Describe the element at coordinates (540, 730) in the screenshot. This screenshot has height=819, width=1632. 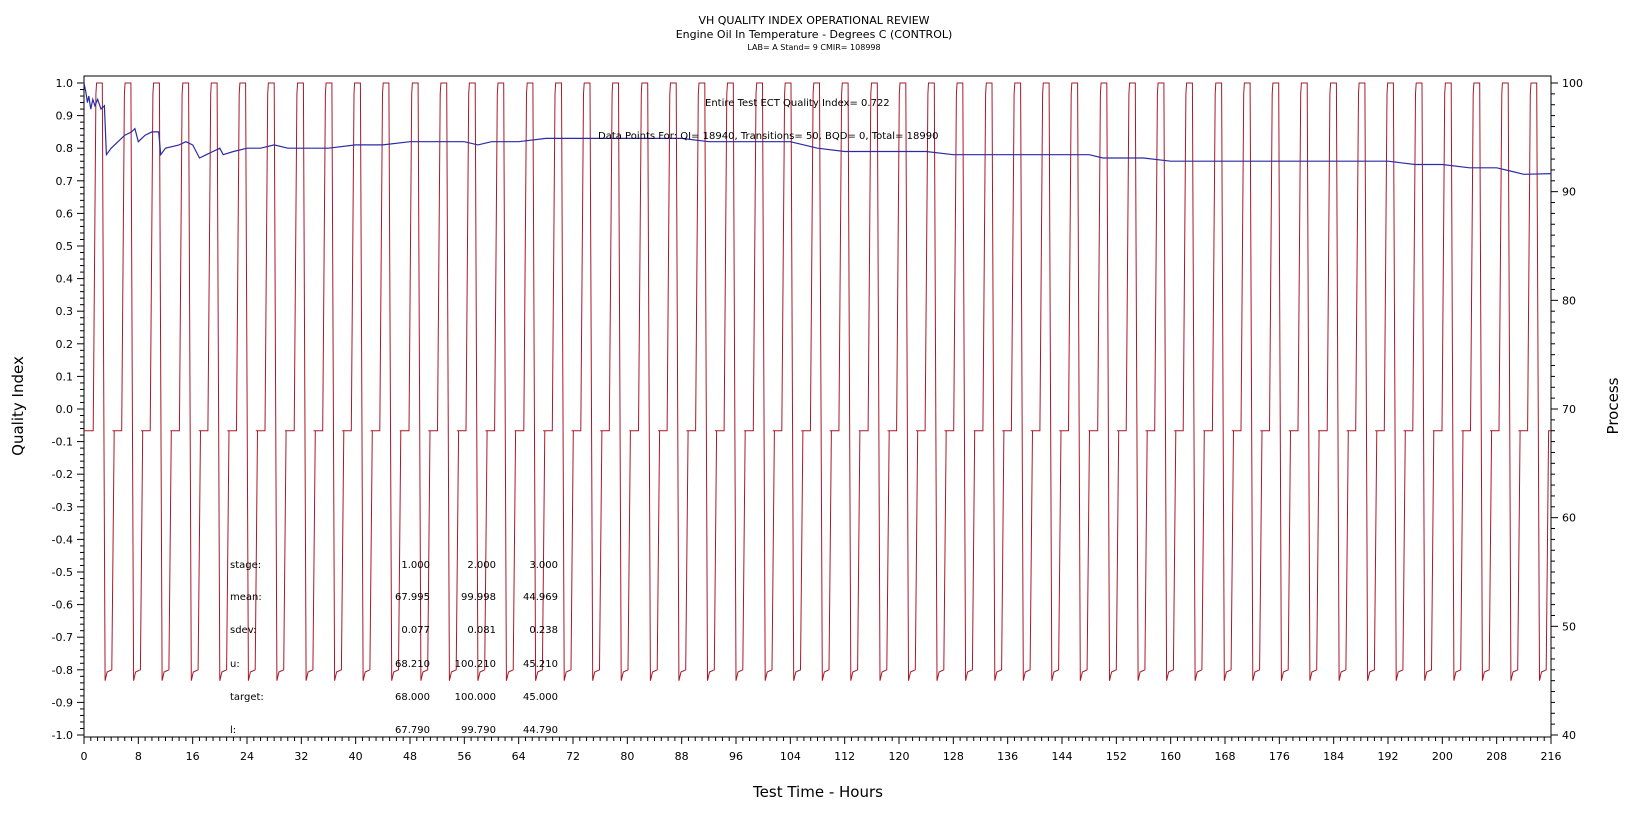
I see `stats-cell: 44.790` at that location.